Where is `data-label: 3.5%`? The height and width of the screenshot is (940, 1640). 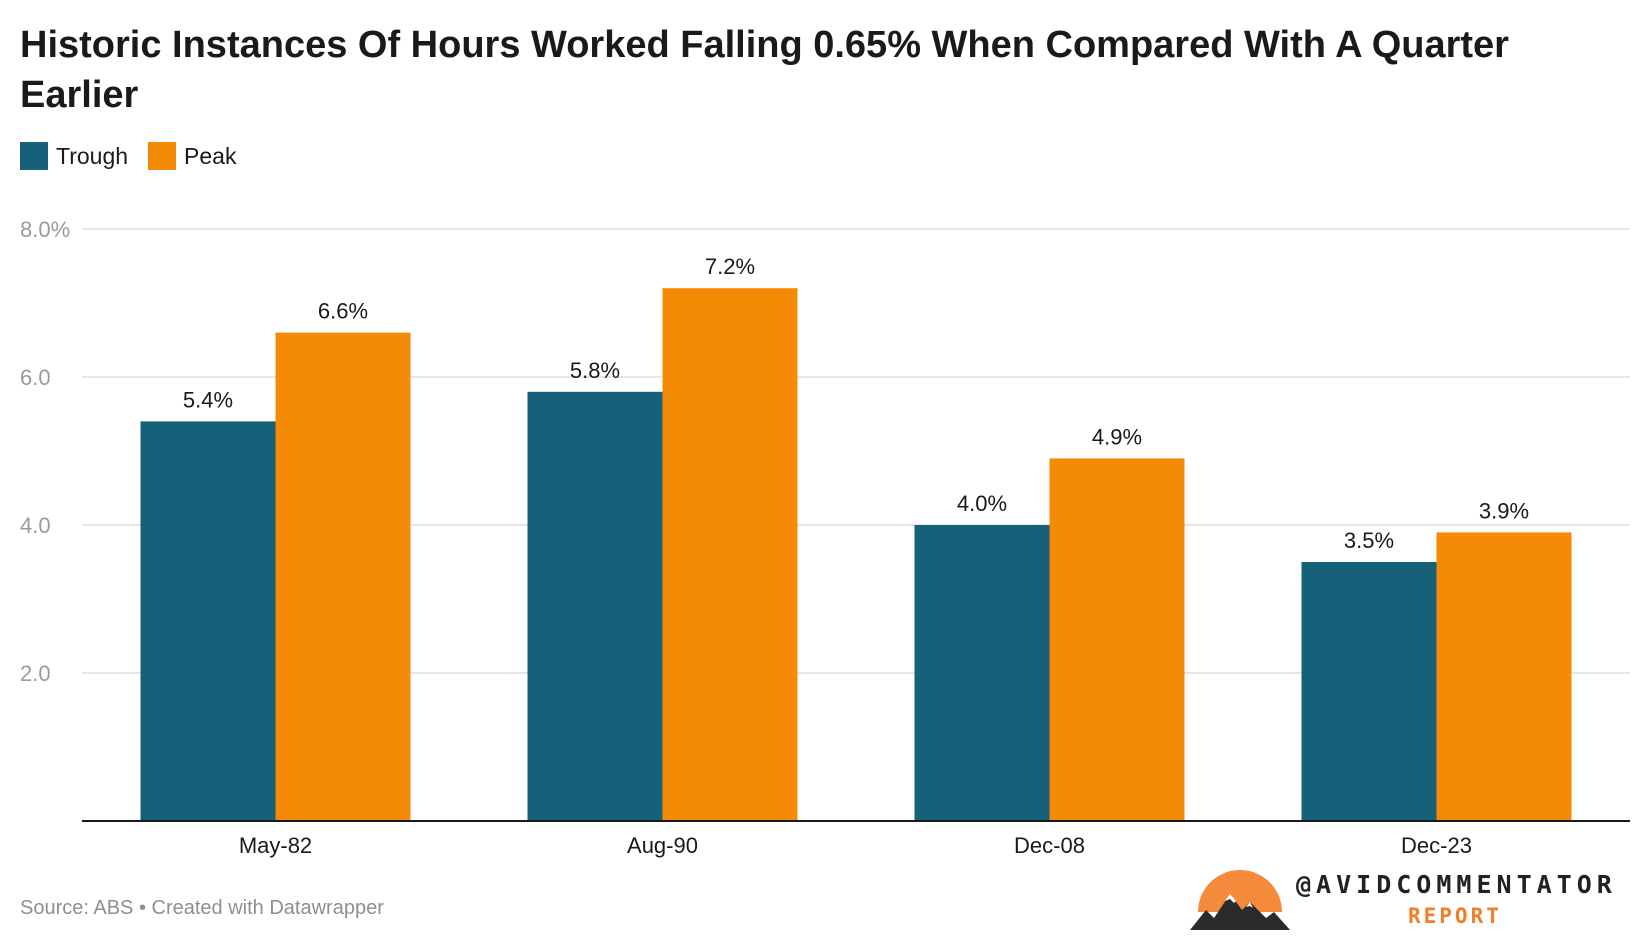 data-label: 3.5% is located at coordinates (1369, 540).